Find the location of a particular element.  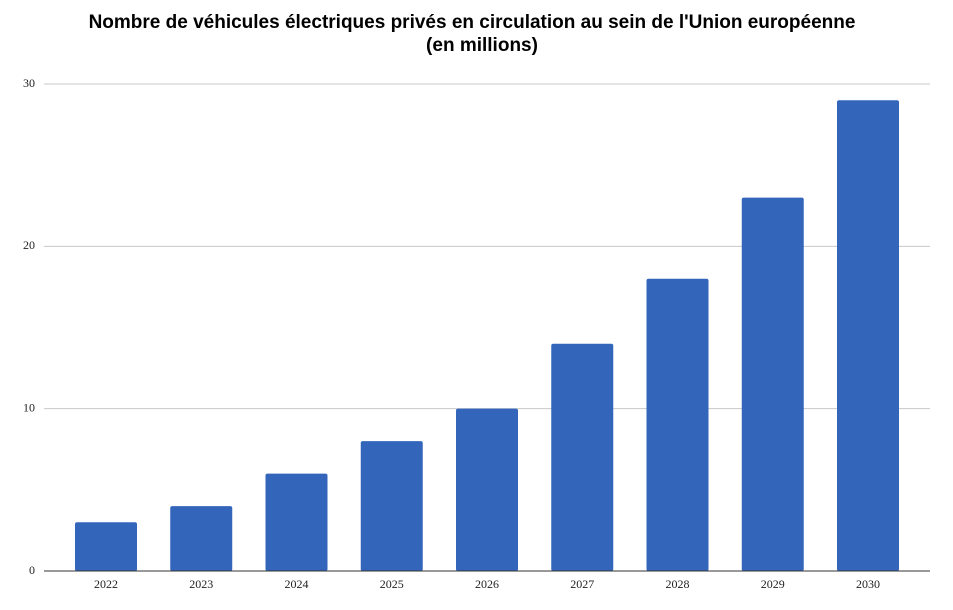

x-tick-label: 2023 is located at coordinates (201, 584).